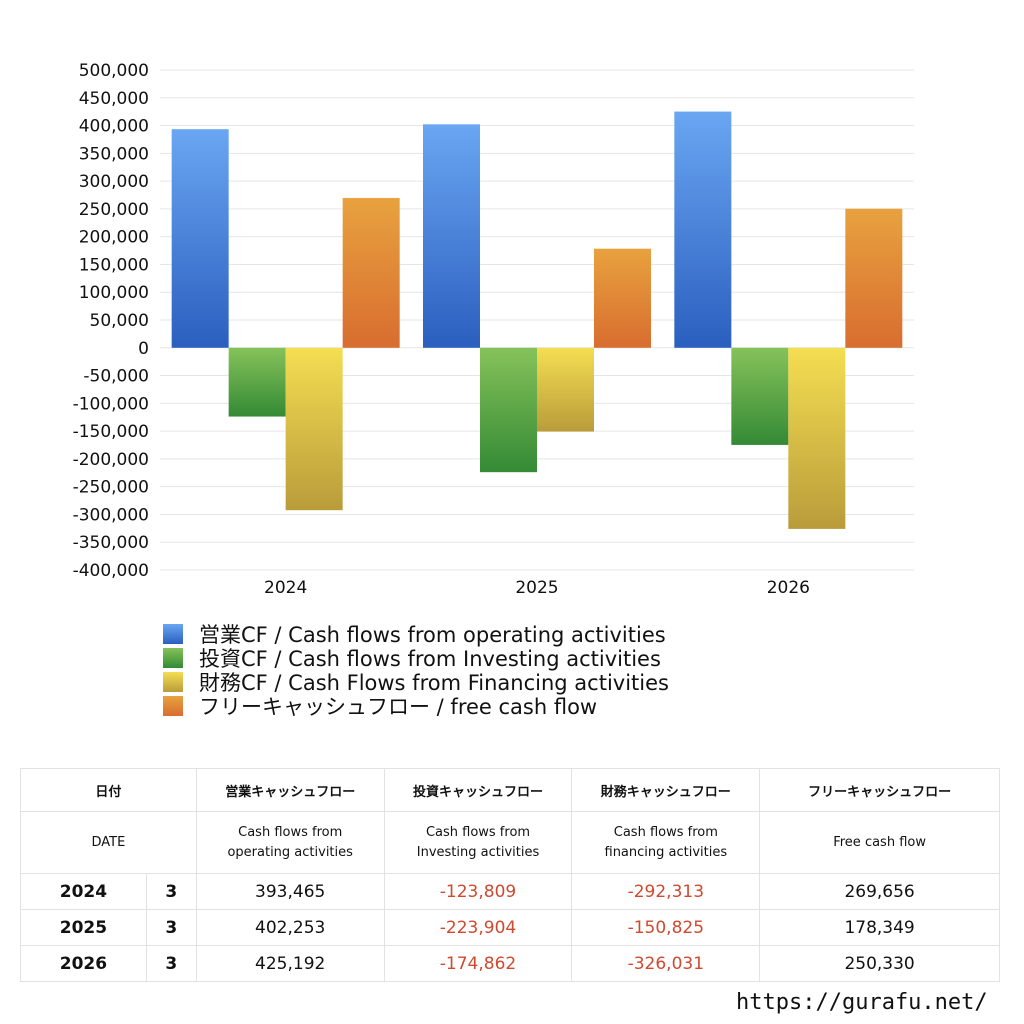 Image resolution: width=1024 pixels, height=1024 pixels. I want to click on table-row: 2026 3 425,192 -174,862 -326,031 250,330, so click(510, 963).